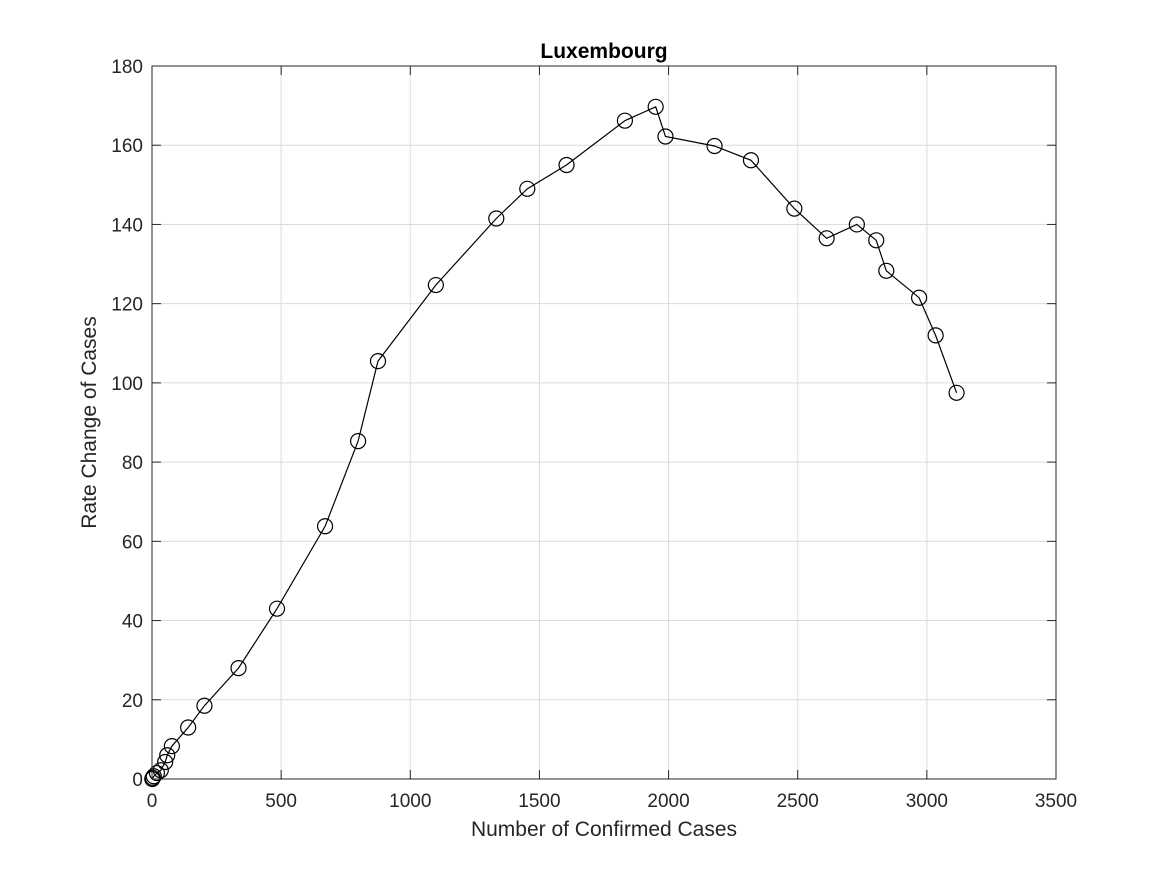 The height and width of the screenshot is (875, 1167). I want to click on y-tick-label: 80, so click(132, 463).